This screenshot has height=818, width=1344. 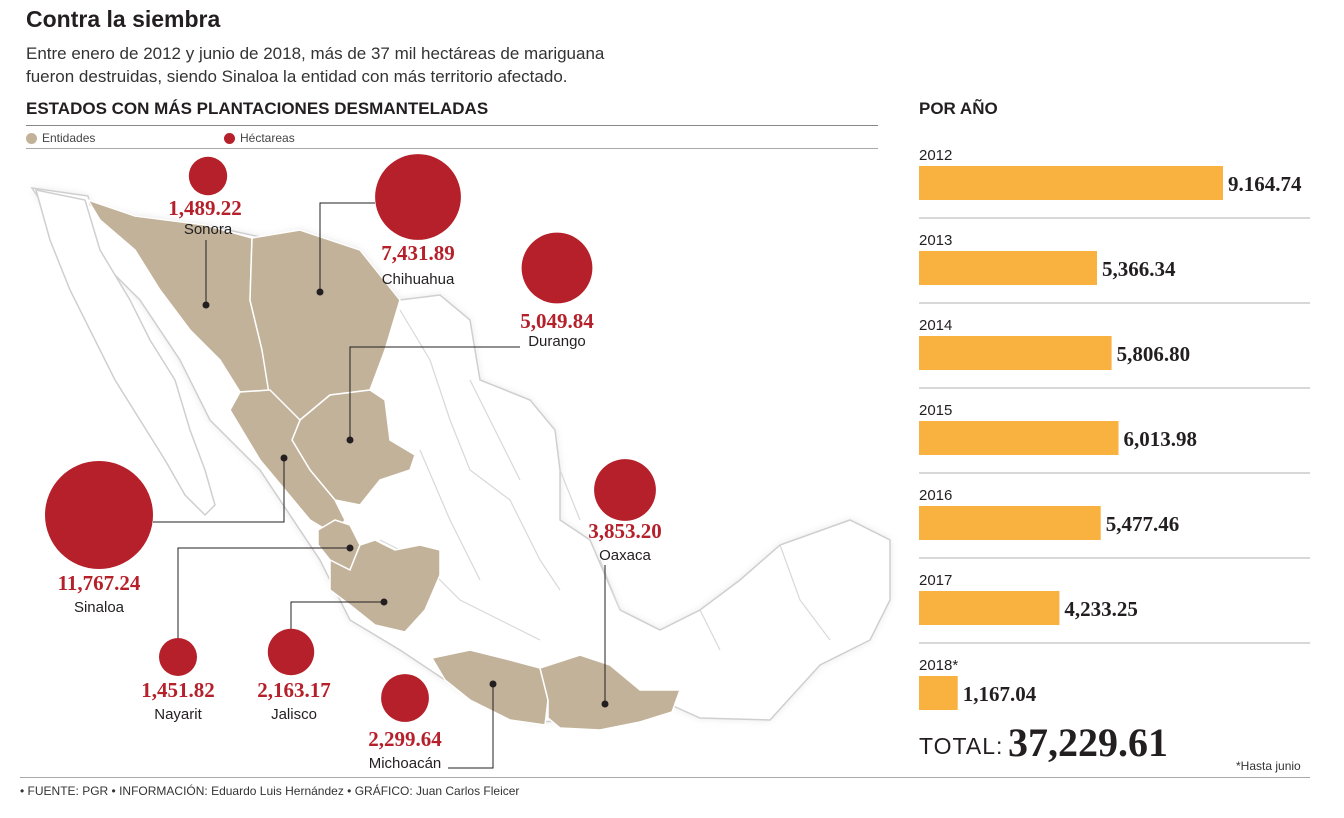 What do you see at coordinates (405, 763) in the screenshot?
I see `bubble-label-michoacan: Michoacán` at bounding box center [405, 763].